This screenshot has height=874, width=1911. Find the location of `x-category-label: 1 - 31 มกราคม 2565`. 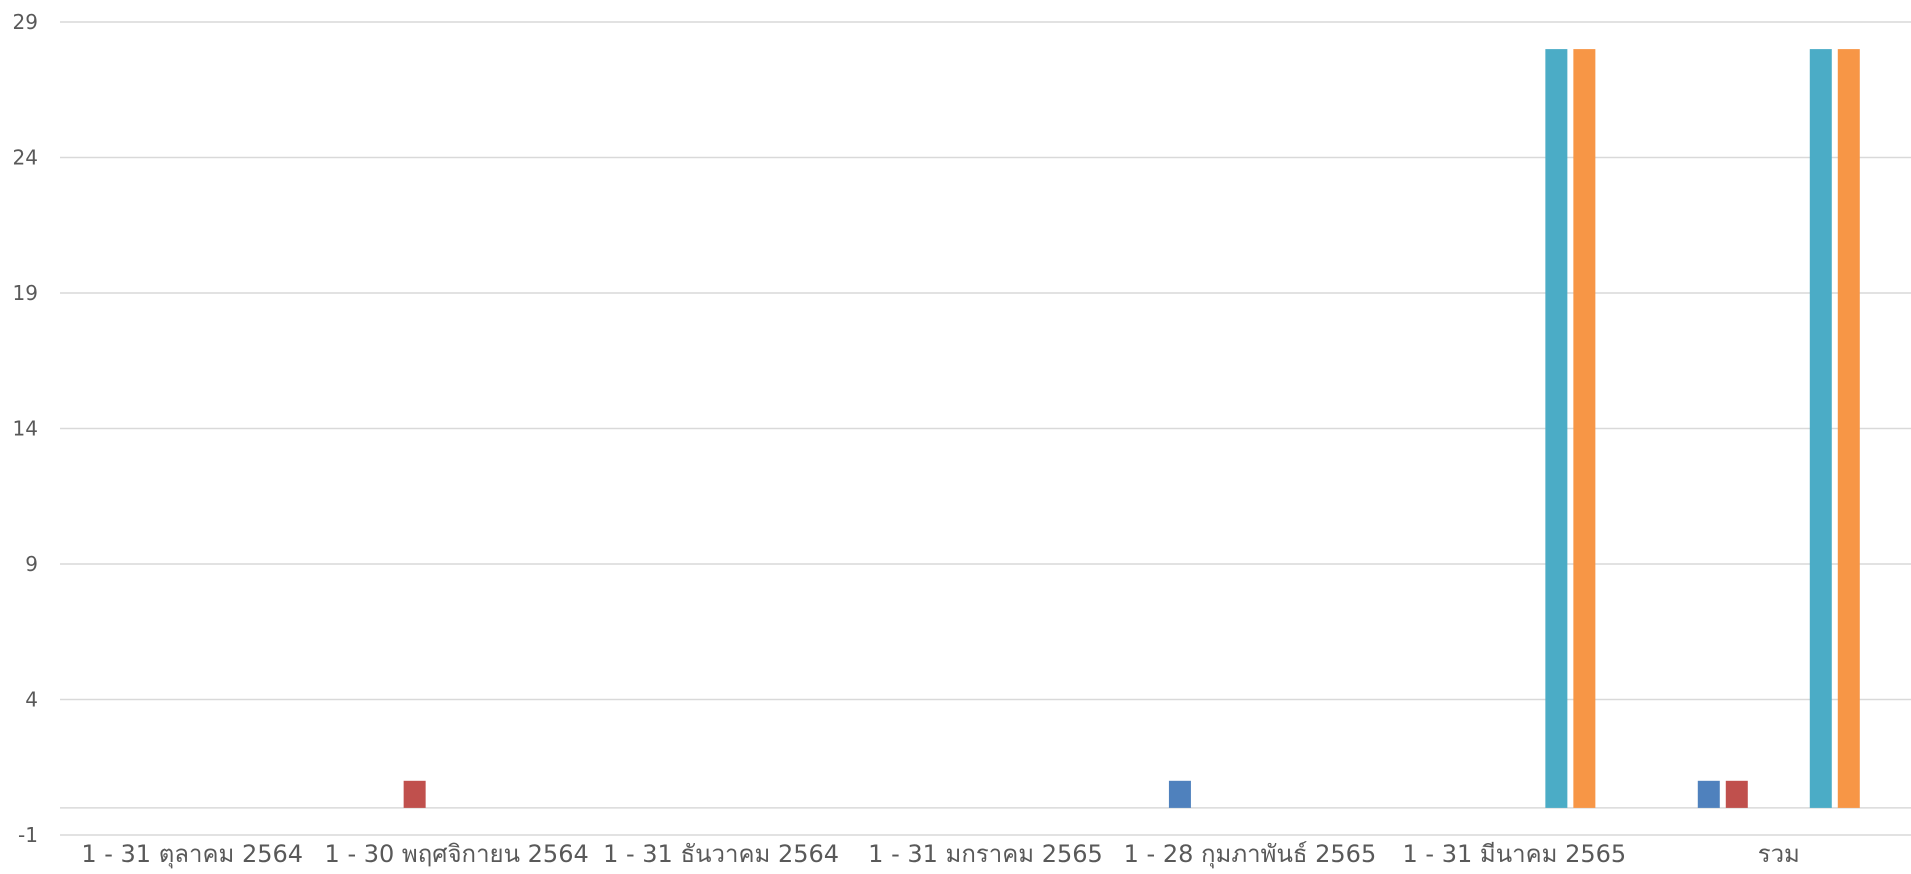

x-category-label: 1 - 31 มกราคม 2565 is located at coordinates (985, 854).